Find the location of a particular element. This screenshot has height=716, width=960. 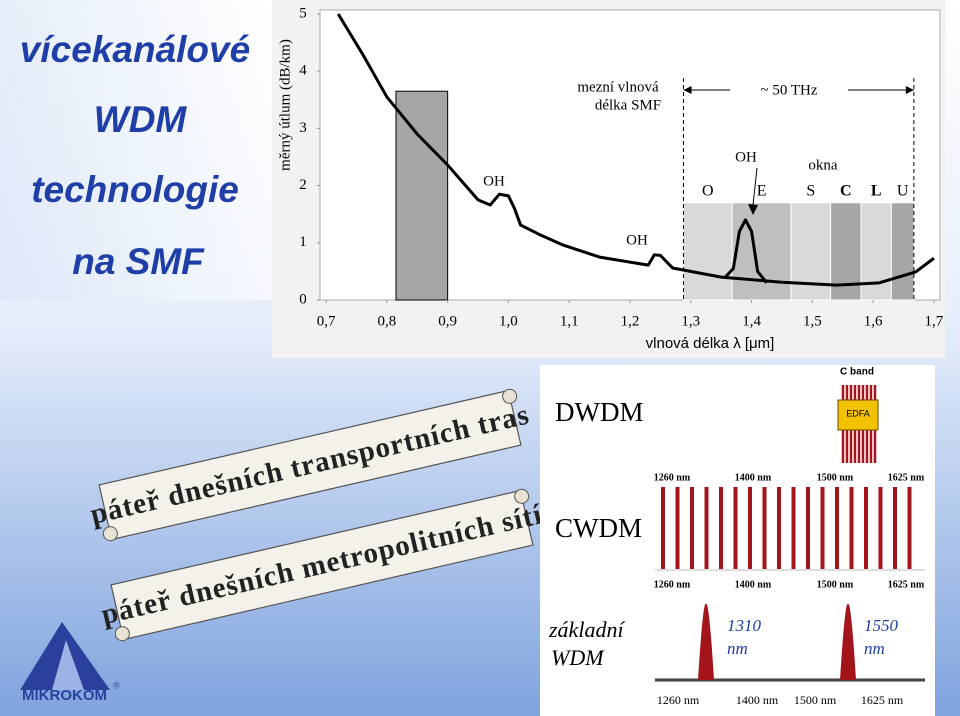

peak-label: 1550 is located at coordinates (881, 625).